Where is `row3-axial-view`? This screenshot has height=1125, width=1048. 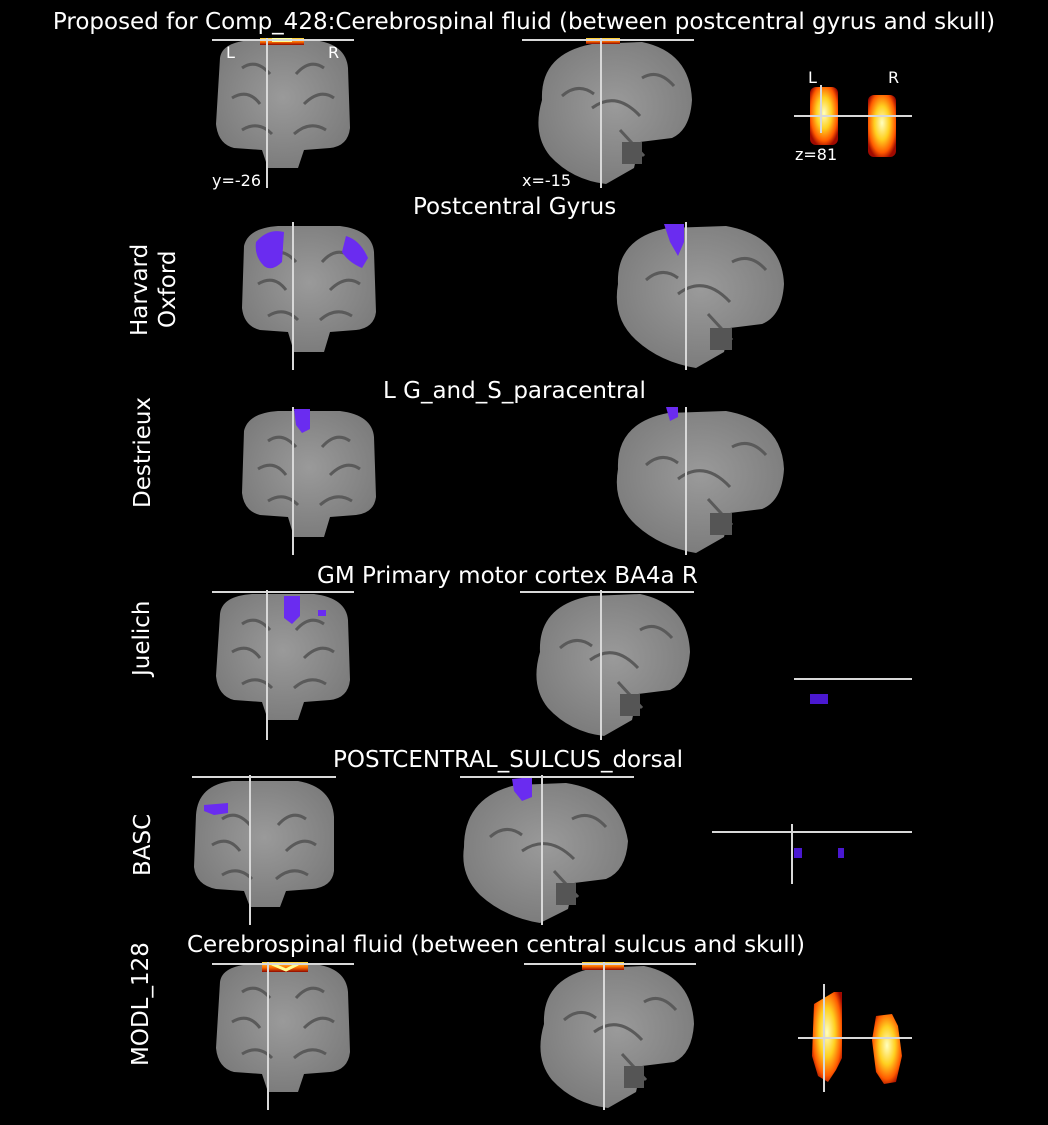
row3-axial-view is located at coordinates (853, 691).